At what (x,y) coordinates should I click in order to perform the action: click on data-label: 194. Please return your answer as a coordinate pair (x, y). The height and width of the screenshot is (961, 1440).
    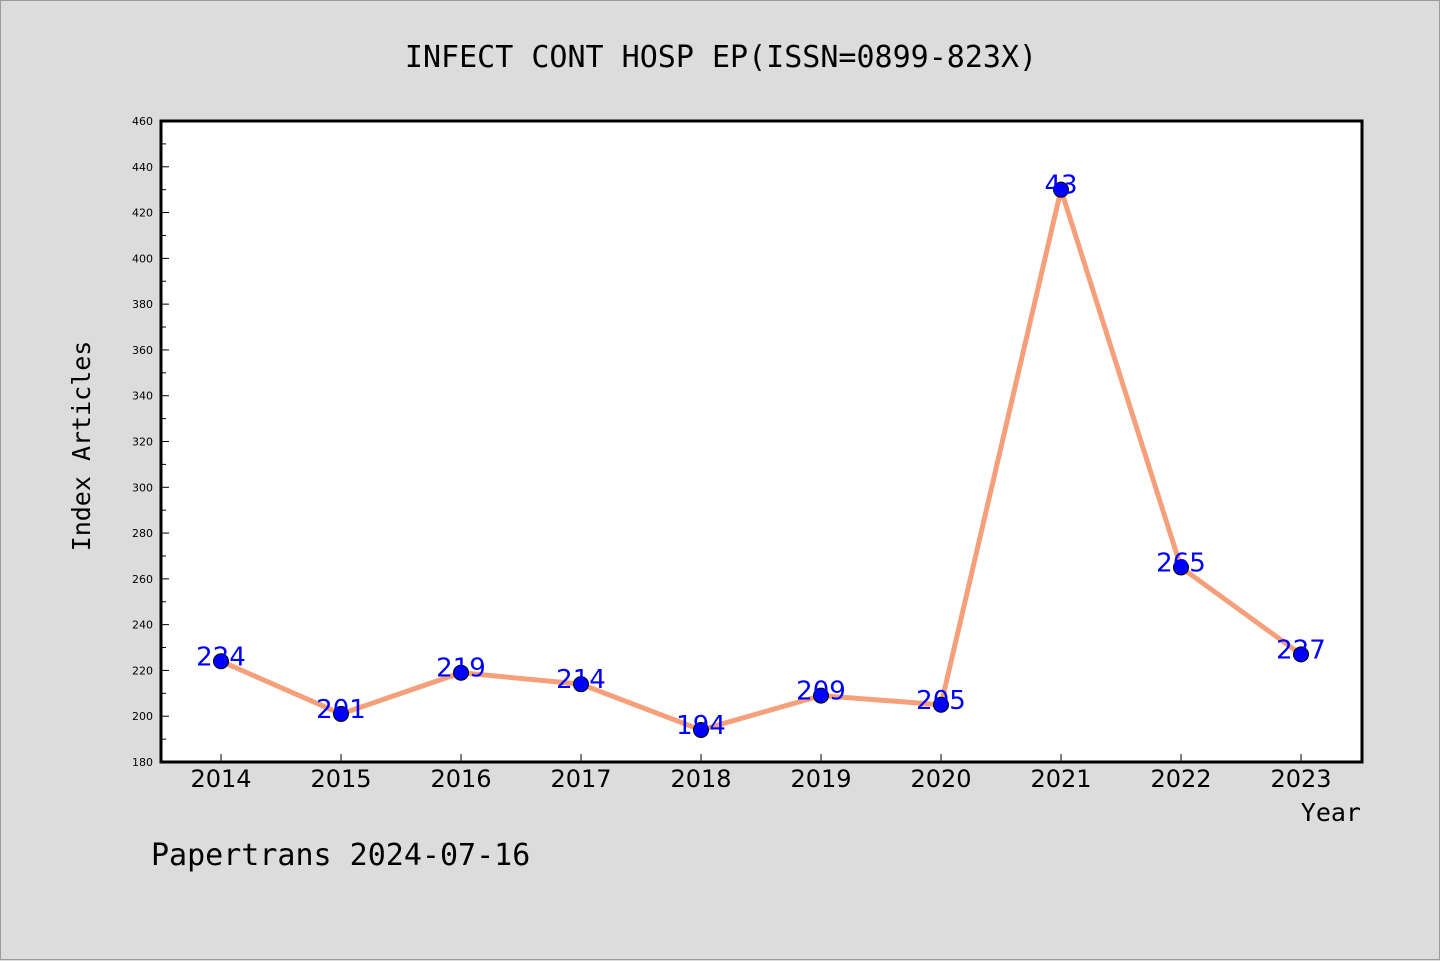
    Looking at the image, I should click on (701, 726).